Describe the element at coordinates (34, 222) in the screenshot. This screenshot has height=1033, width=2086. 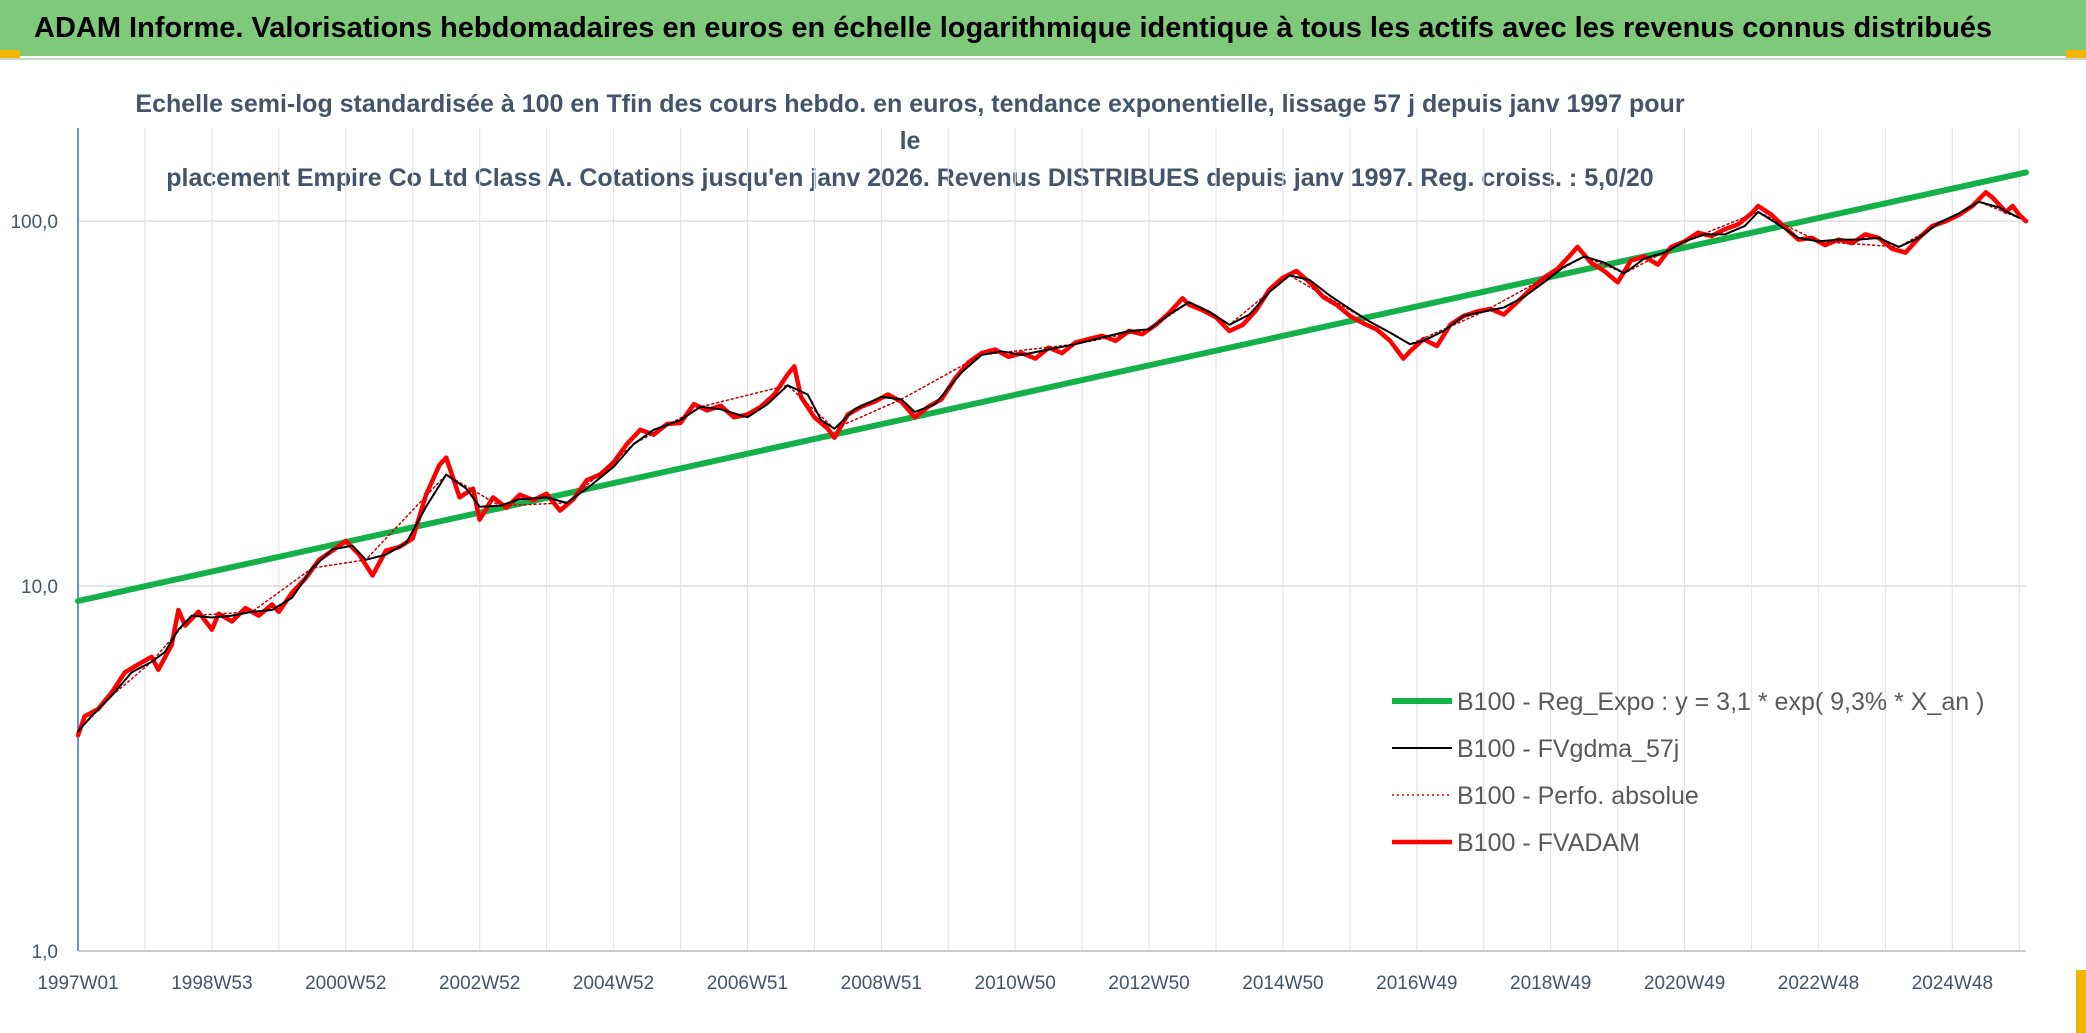
I see `y-tick-label: 100,0` at that location.